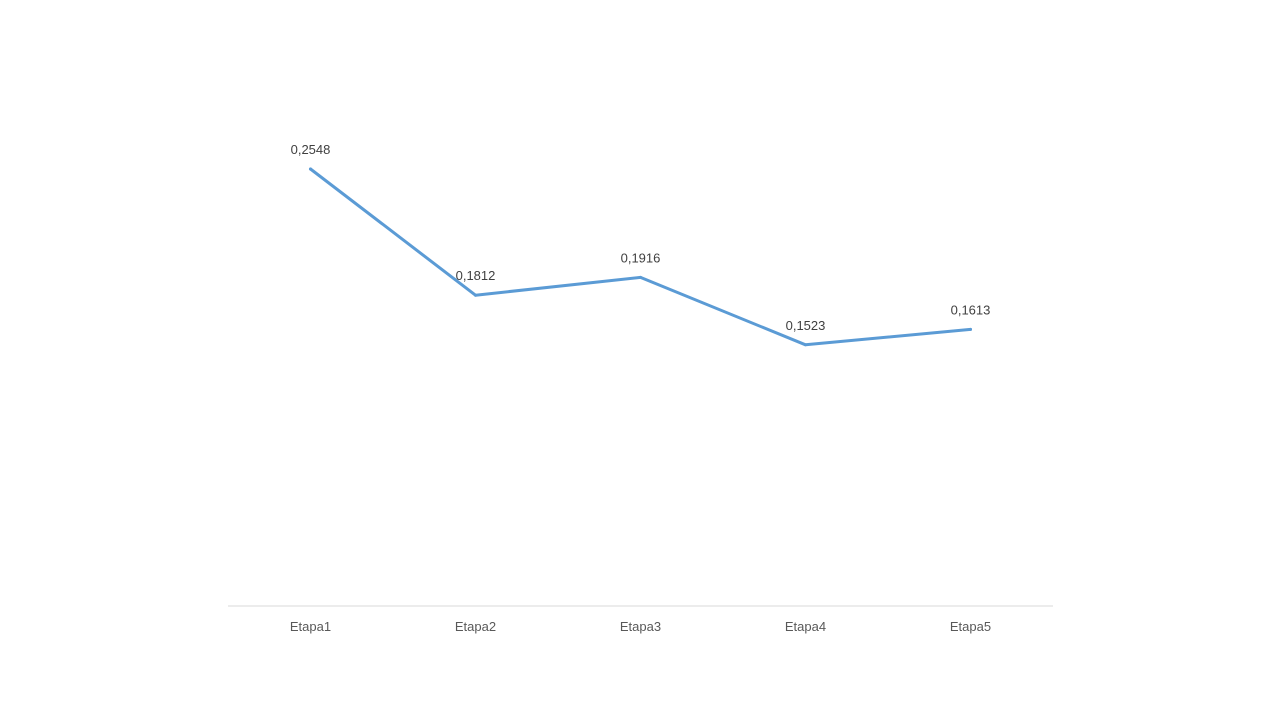  What do you see at coordinates (971, 309) in the screenshot?
I see `data-label: 0,1613` at bounding box center [971, 309].